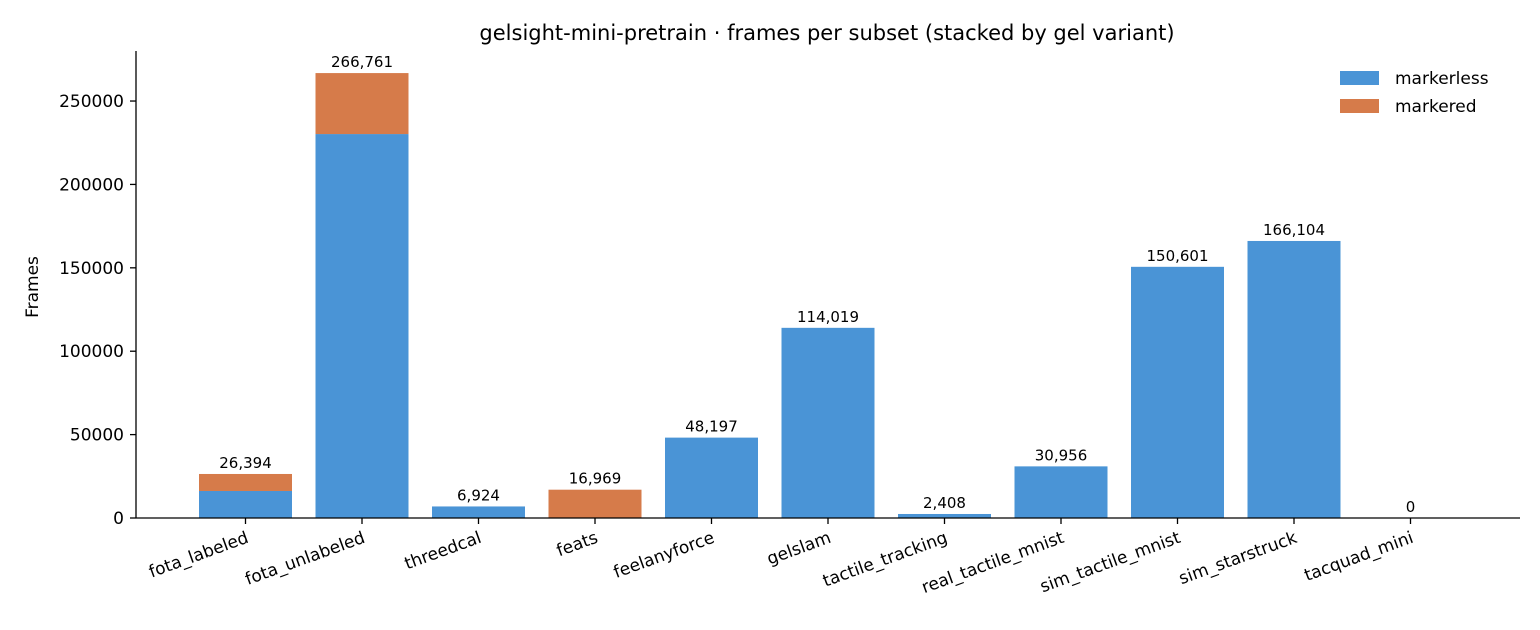 The width and height of the screenshot is (1540, 630). What do you see at coordinates (1359, 106) in the screenshot?
I see `legend-swatch-markered` at bounding box center [1359, 106].